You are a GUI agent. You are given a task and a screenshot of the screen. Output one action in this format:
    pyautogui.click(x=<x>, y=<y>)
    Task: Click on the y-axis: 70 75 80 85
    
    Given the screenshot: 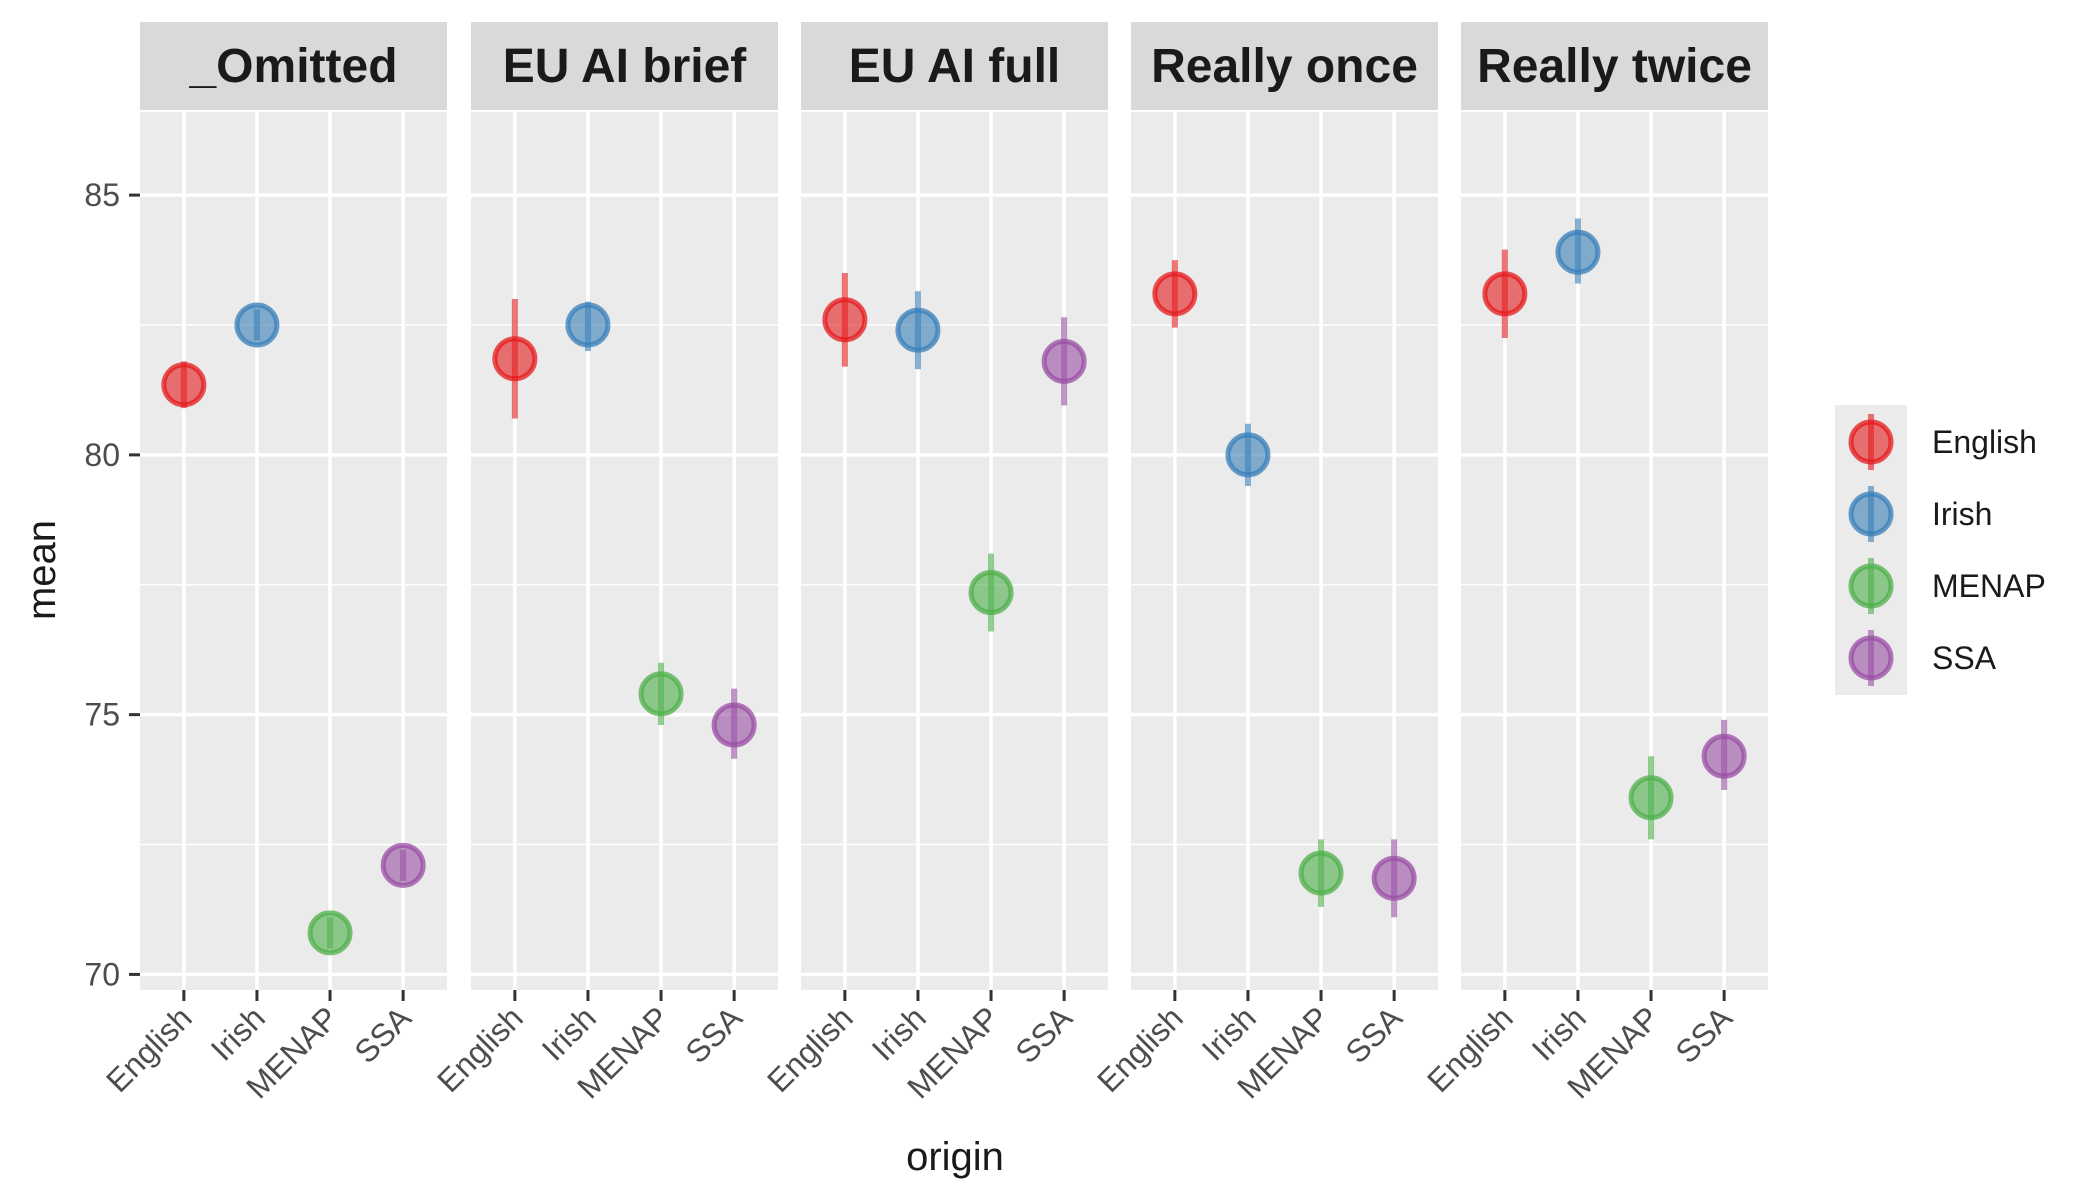 What is the action you would take?
    pyautogui.click(x=112, y=584)
    